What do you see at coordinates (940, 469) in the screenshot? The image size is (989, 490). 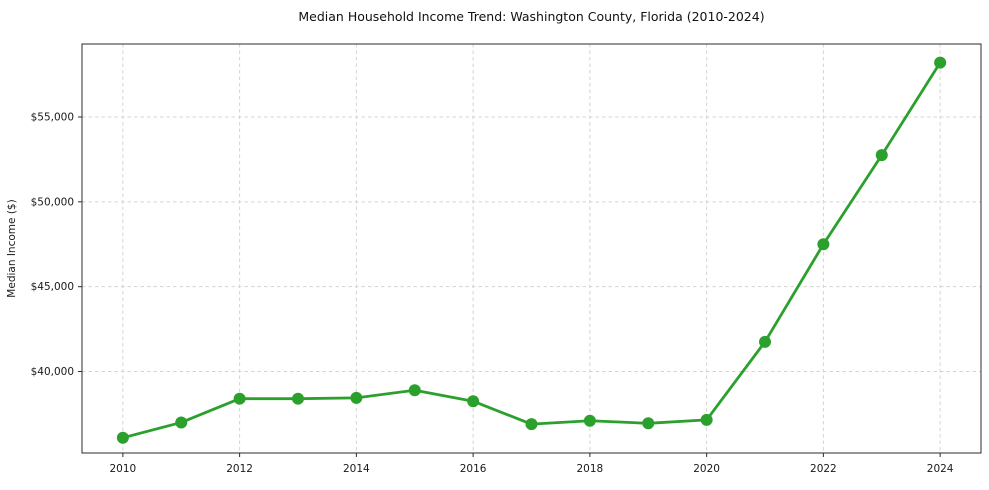 I see `x-tick-label: 2024` at bounding box center [940, 469].